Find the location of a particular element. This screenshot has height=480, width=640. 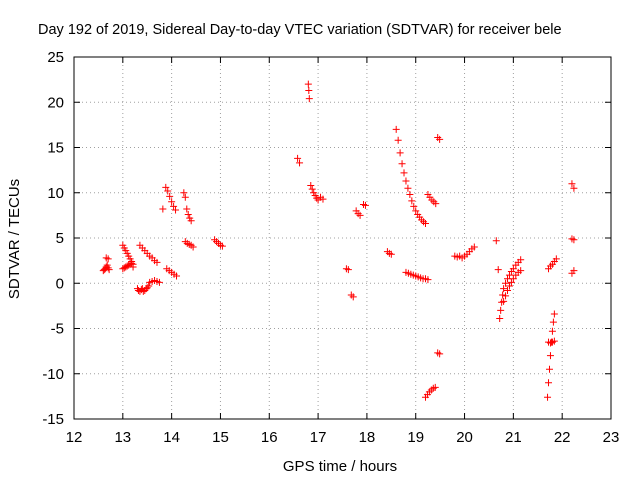

x-tick-label: 22 is located at coordinates (562, 437).